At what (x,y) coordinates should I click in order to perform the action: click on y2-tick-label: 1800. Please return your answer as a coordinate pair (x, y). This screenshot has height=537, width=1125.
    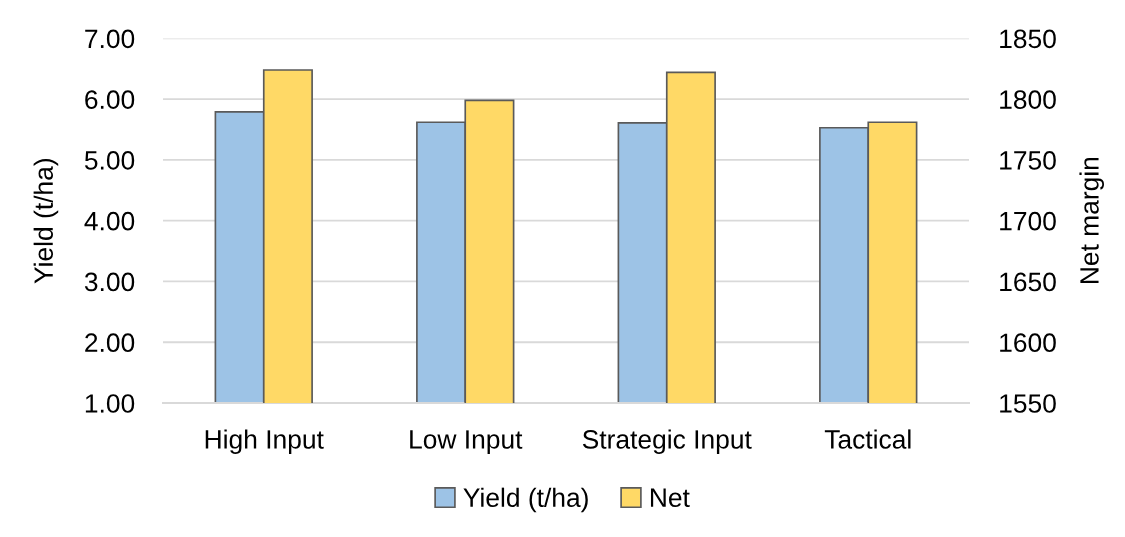
    Looking at the image, I should click on (1028, 99).